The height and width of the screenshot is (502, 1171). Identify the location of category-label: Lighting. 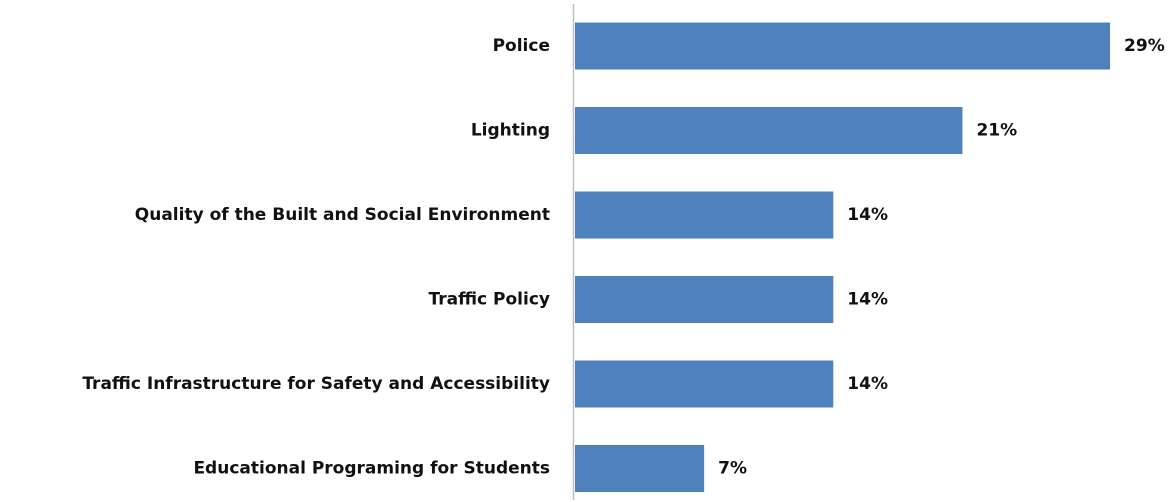
(510, 131).